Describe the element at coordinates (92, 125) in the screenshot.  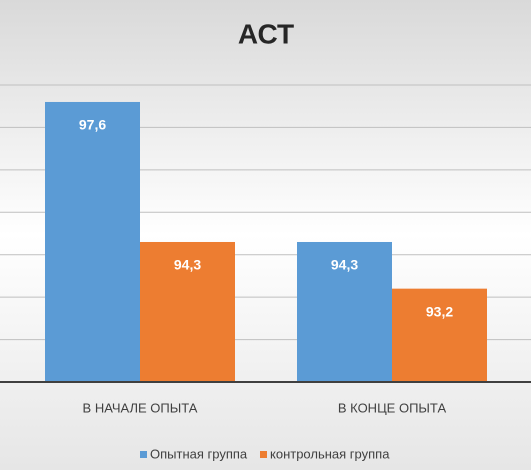
I see `data-label: 97,6` at that location.